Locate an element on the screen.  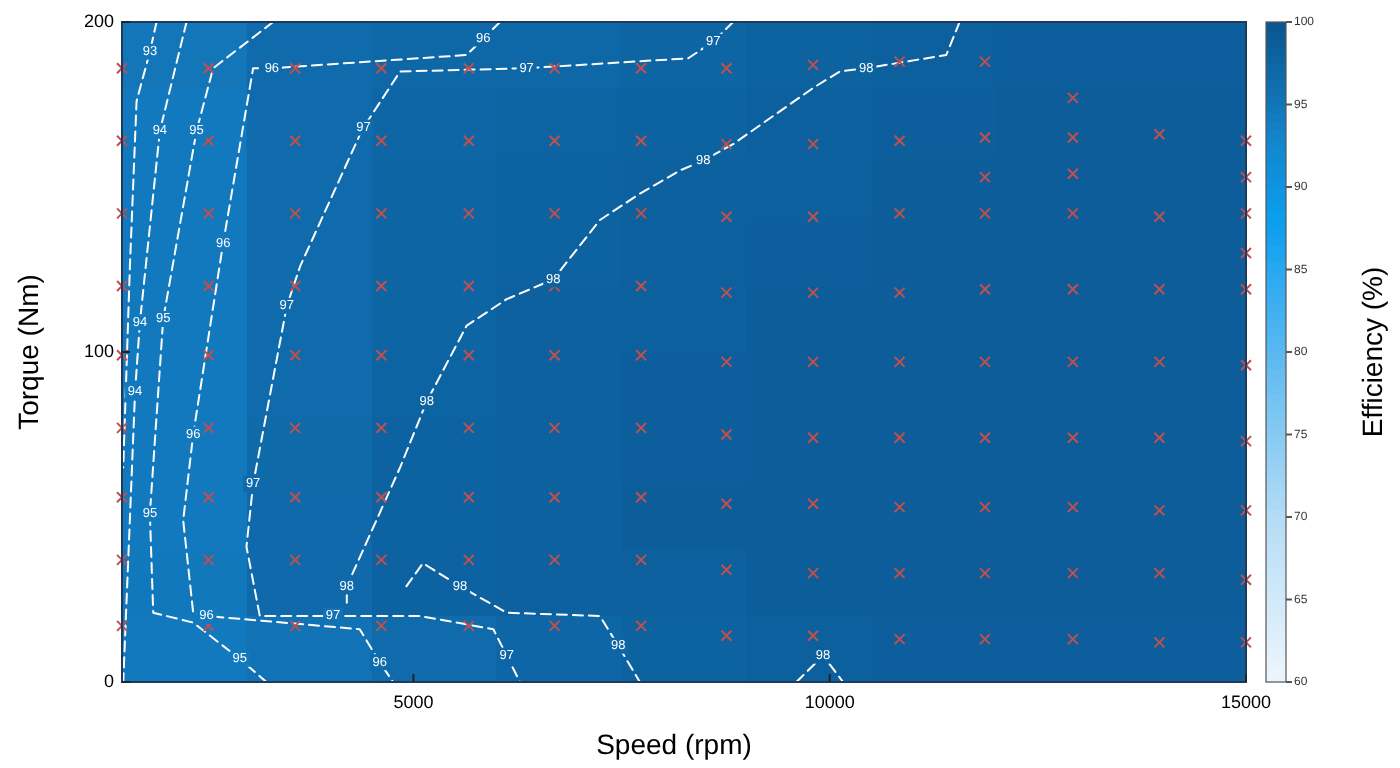
x-axis-title: Speed (rpm) is located at coordinates (674, 744).